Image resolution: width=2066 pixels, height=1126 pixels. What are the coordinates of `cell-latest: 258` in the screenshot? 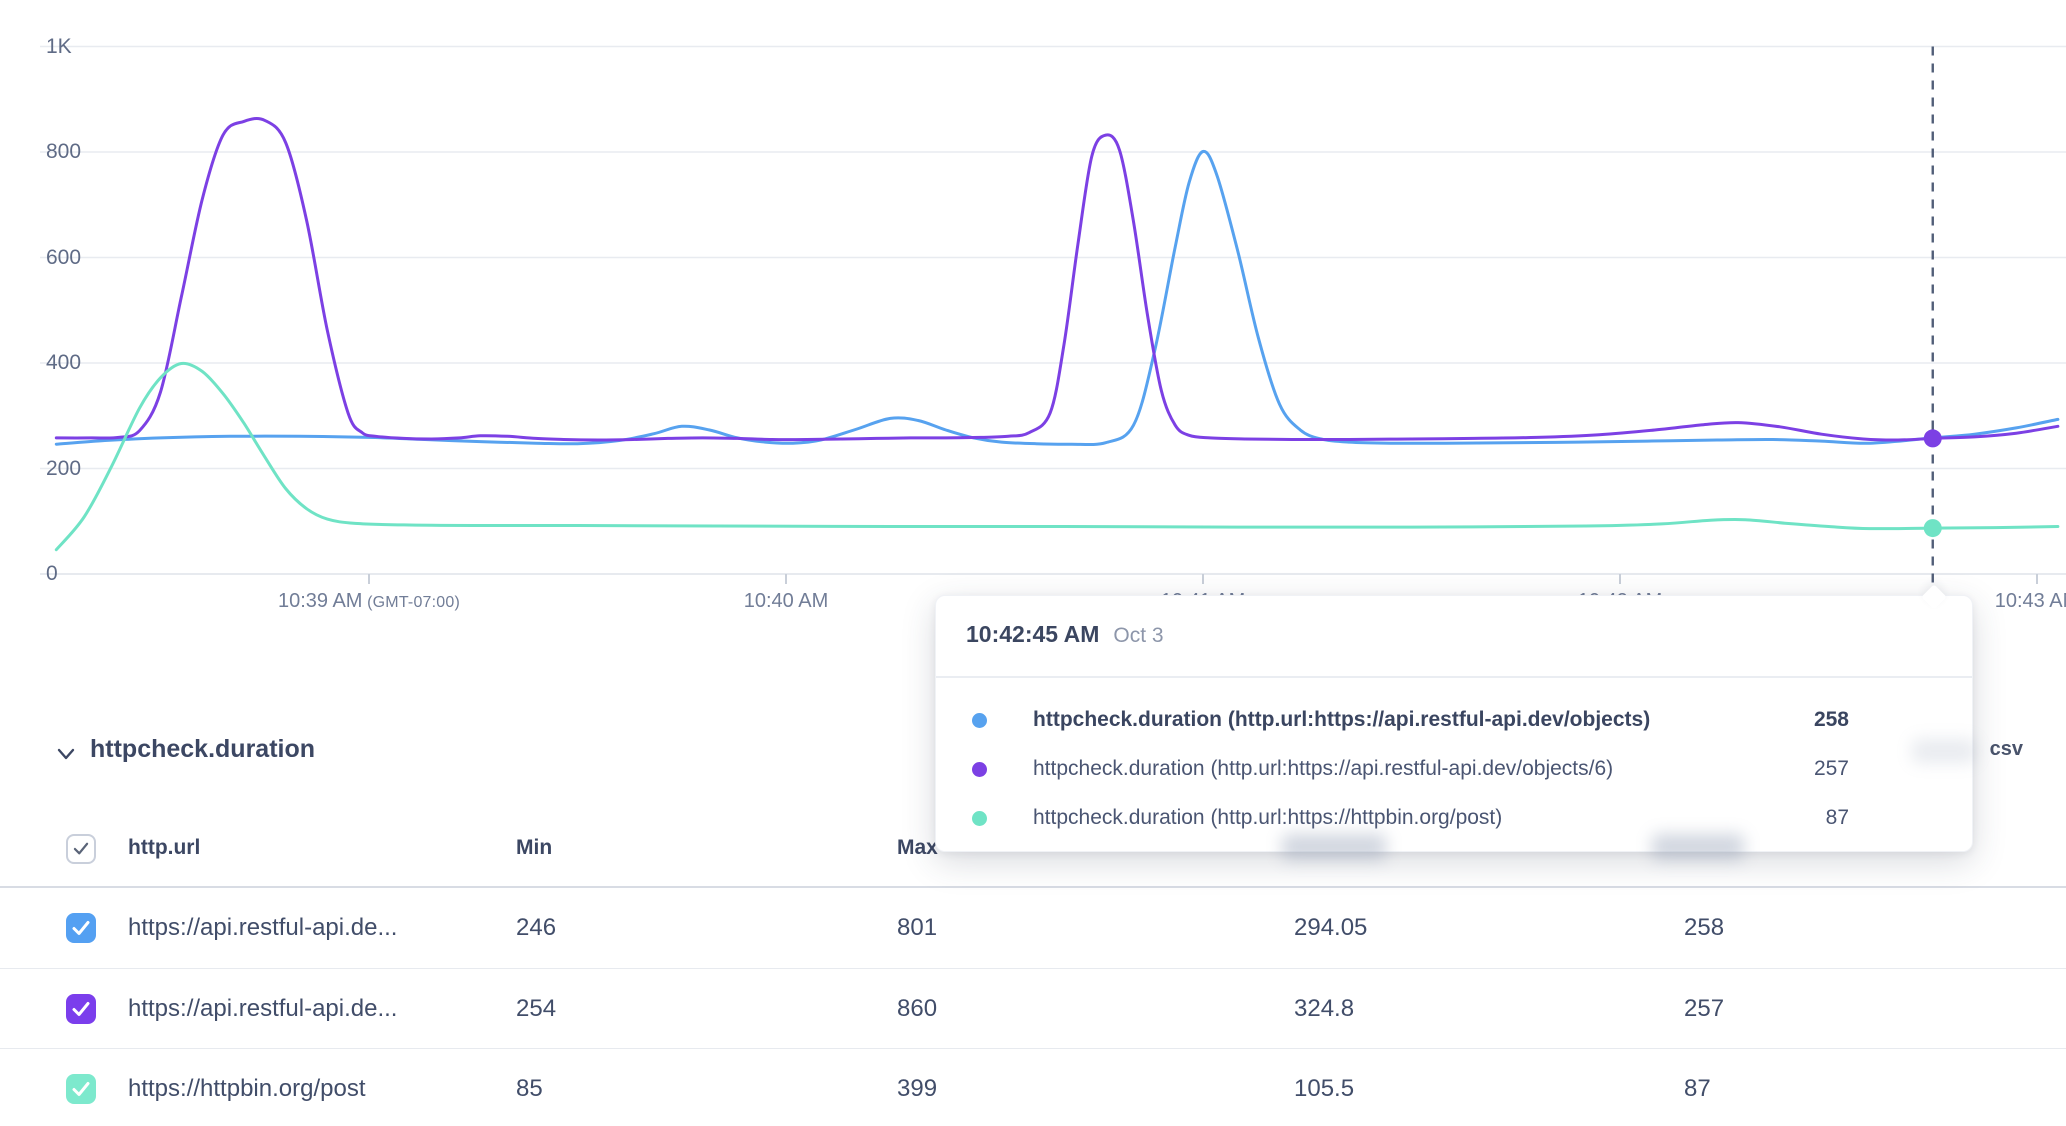 It's located at (1704, 927).